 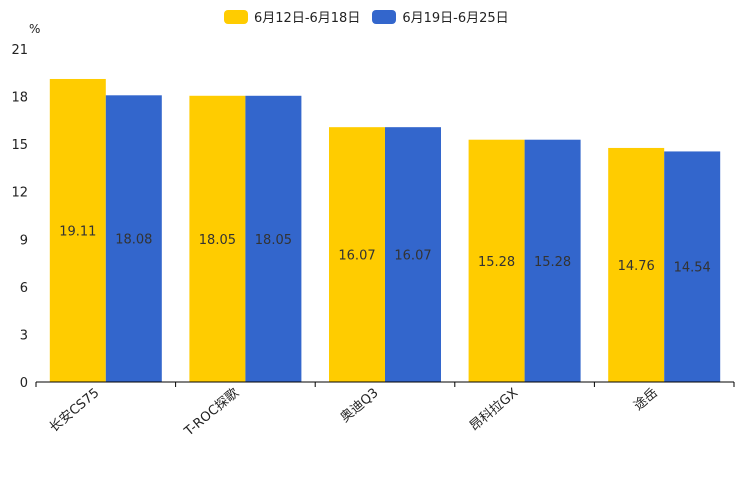 I want to click on legend-label-series-2: 6月19日-6月25日, so click(x=455, y=18).